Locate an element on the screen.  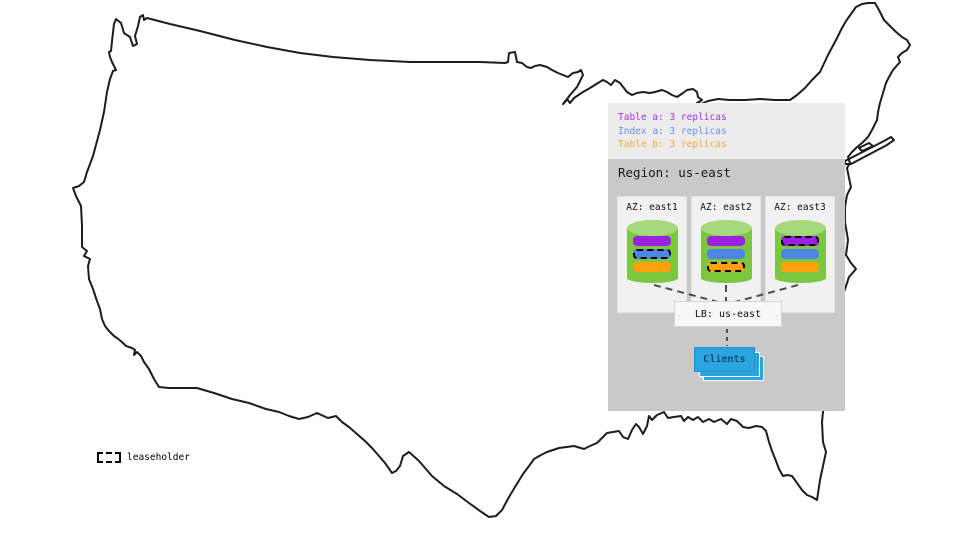
clients-stack: Clients is located at coordinates (729, 364).